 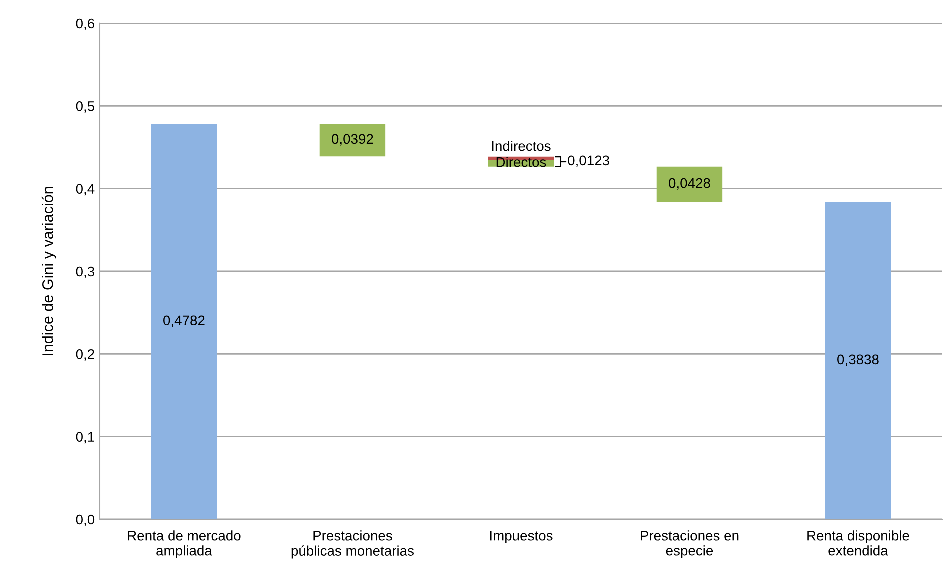 I want to click on data-label: 0,4782, so click(x=184, y=322).